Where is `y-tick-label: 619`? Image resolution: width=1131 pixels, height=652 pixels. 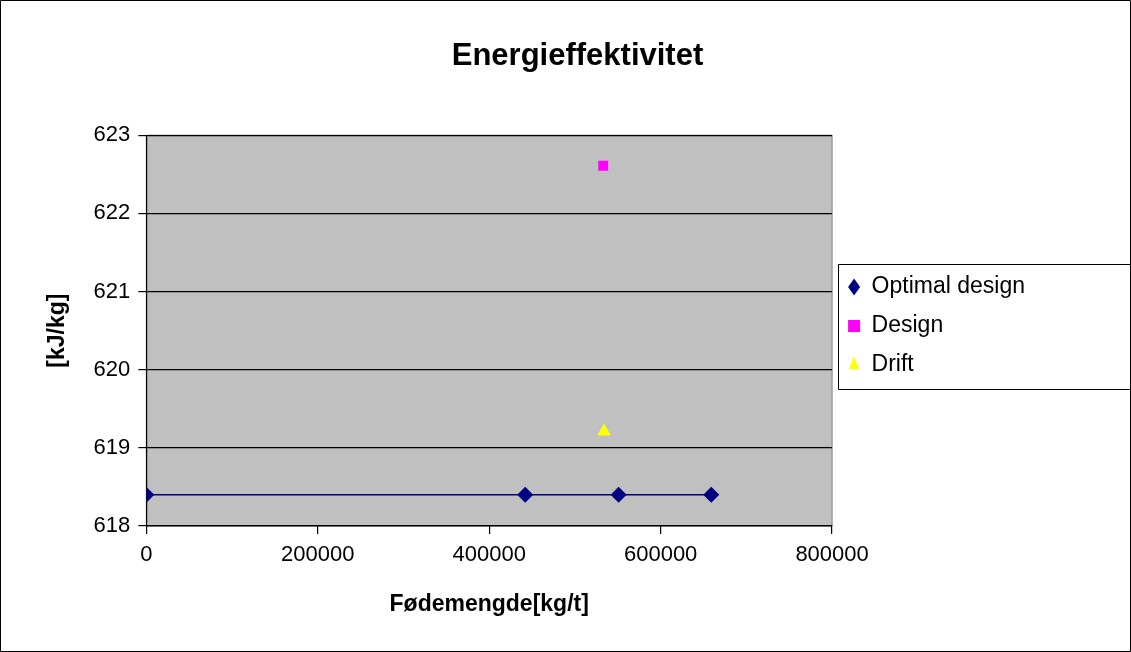 y-tick-label: 619 is located at coordinates (112, 446).